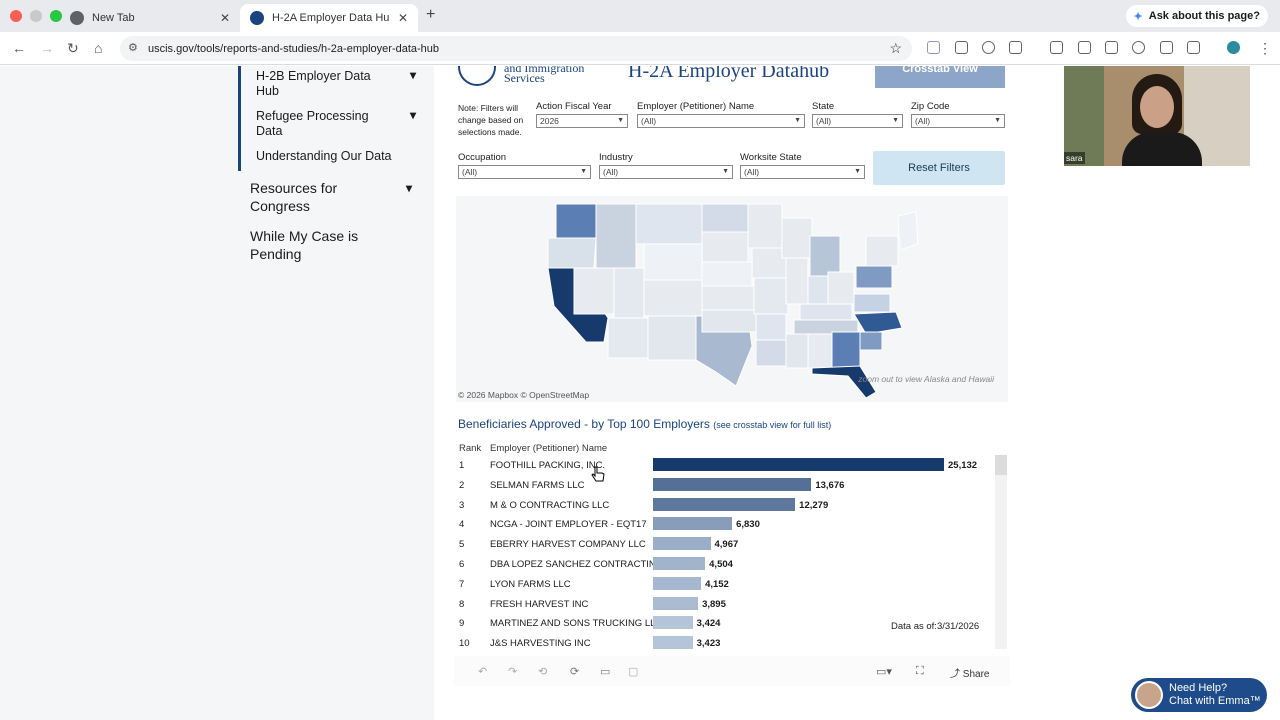 The width and height of the screenshot is (1280, 720). I want to click on share-button: ⤴ Share, so click(969, 672).